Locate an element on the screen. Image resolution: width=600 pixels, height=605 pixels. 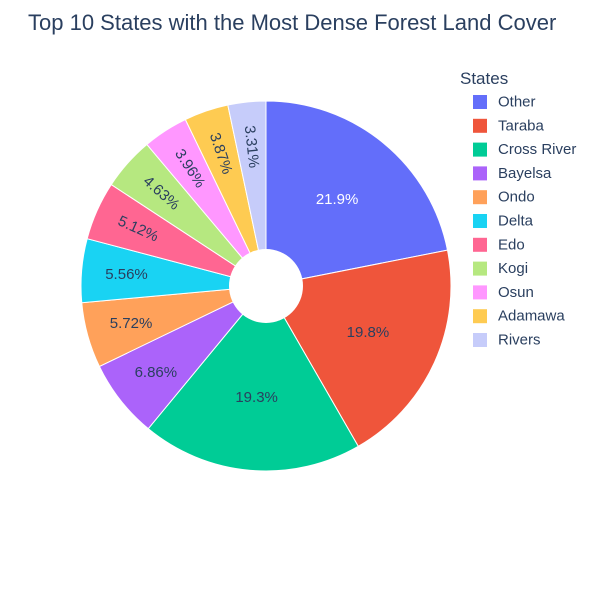
legend-item-ondo: Ondo is located at coordinates (504, 197).